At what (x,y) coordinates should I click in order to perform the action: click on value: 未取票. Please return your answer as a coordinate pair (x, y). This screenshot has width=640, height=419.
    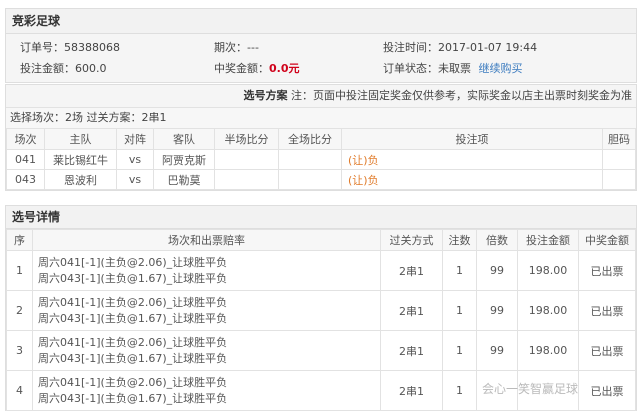
    Looking at the image, I should click on (454, 68).